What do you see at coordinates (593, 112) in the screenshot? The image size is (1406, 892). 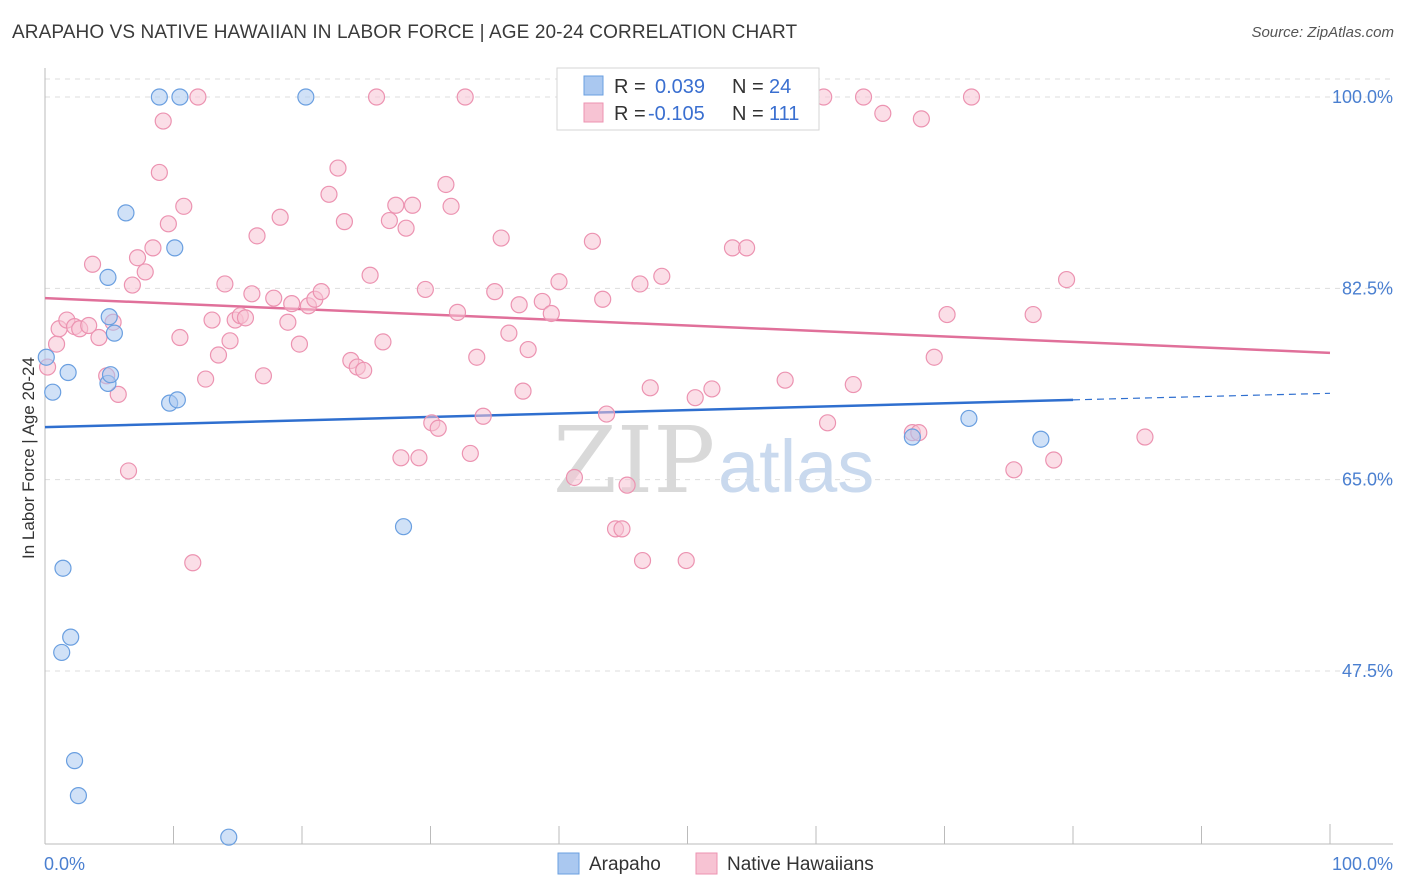 I see `legend-swatch-hawaiian` at bounding box center [593, 112].